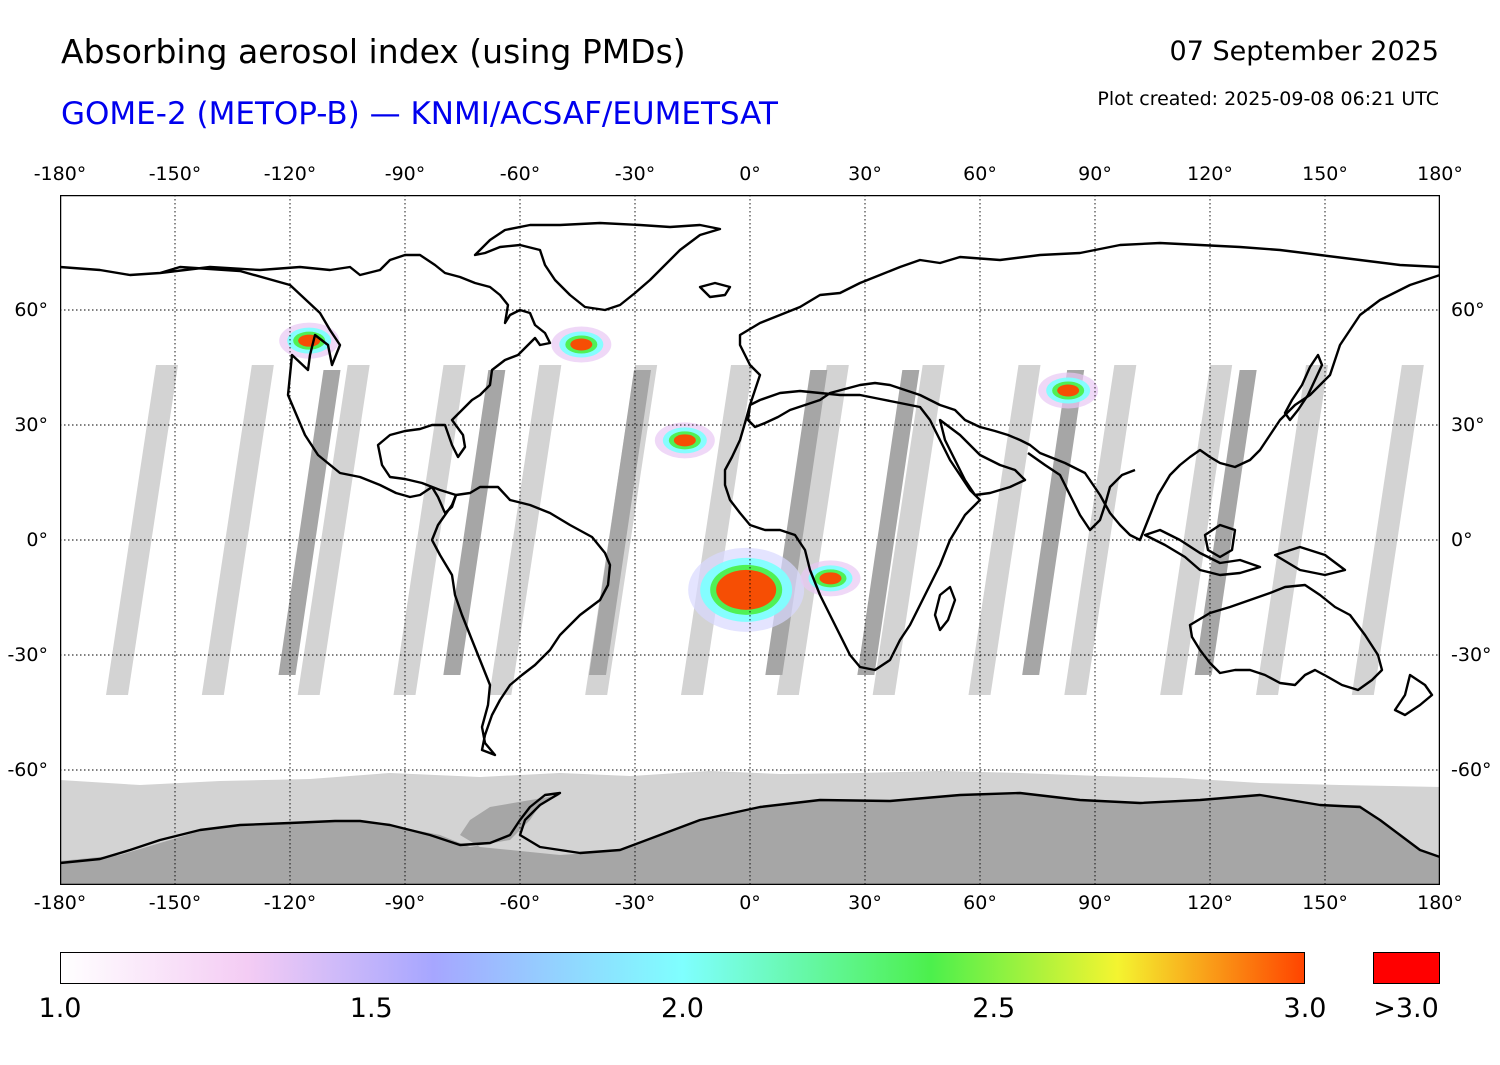 This screenshot has height=1065, width=1500. What do you see at coordinates (1202, 552) in the screenshot?
I see `coast-indonesia` at bounding box center [1202, 552].